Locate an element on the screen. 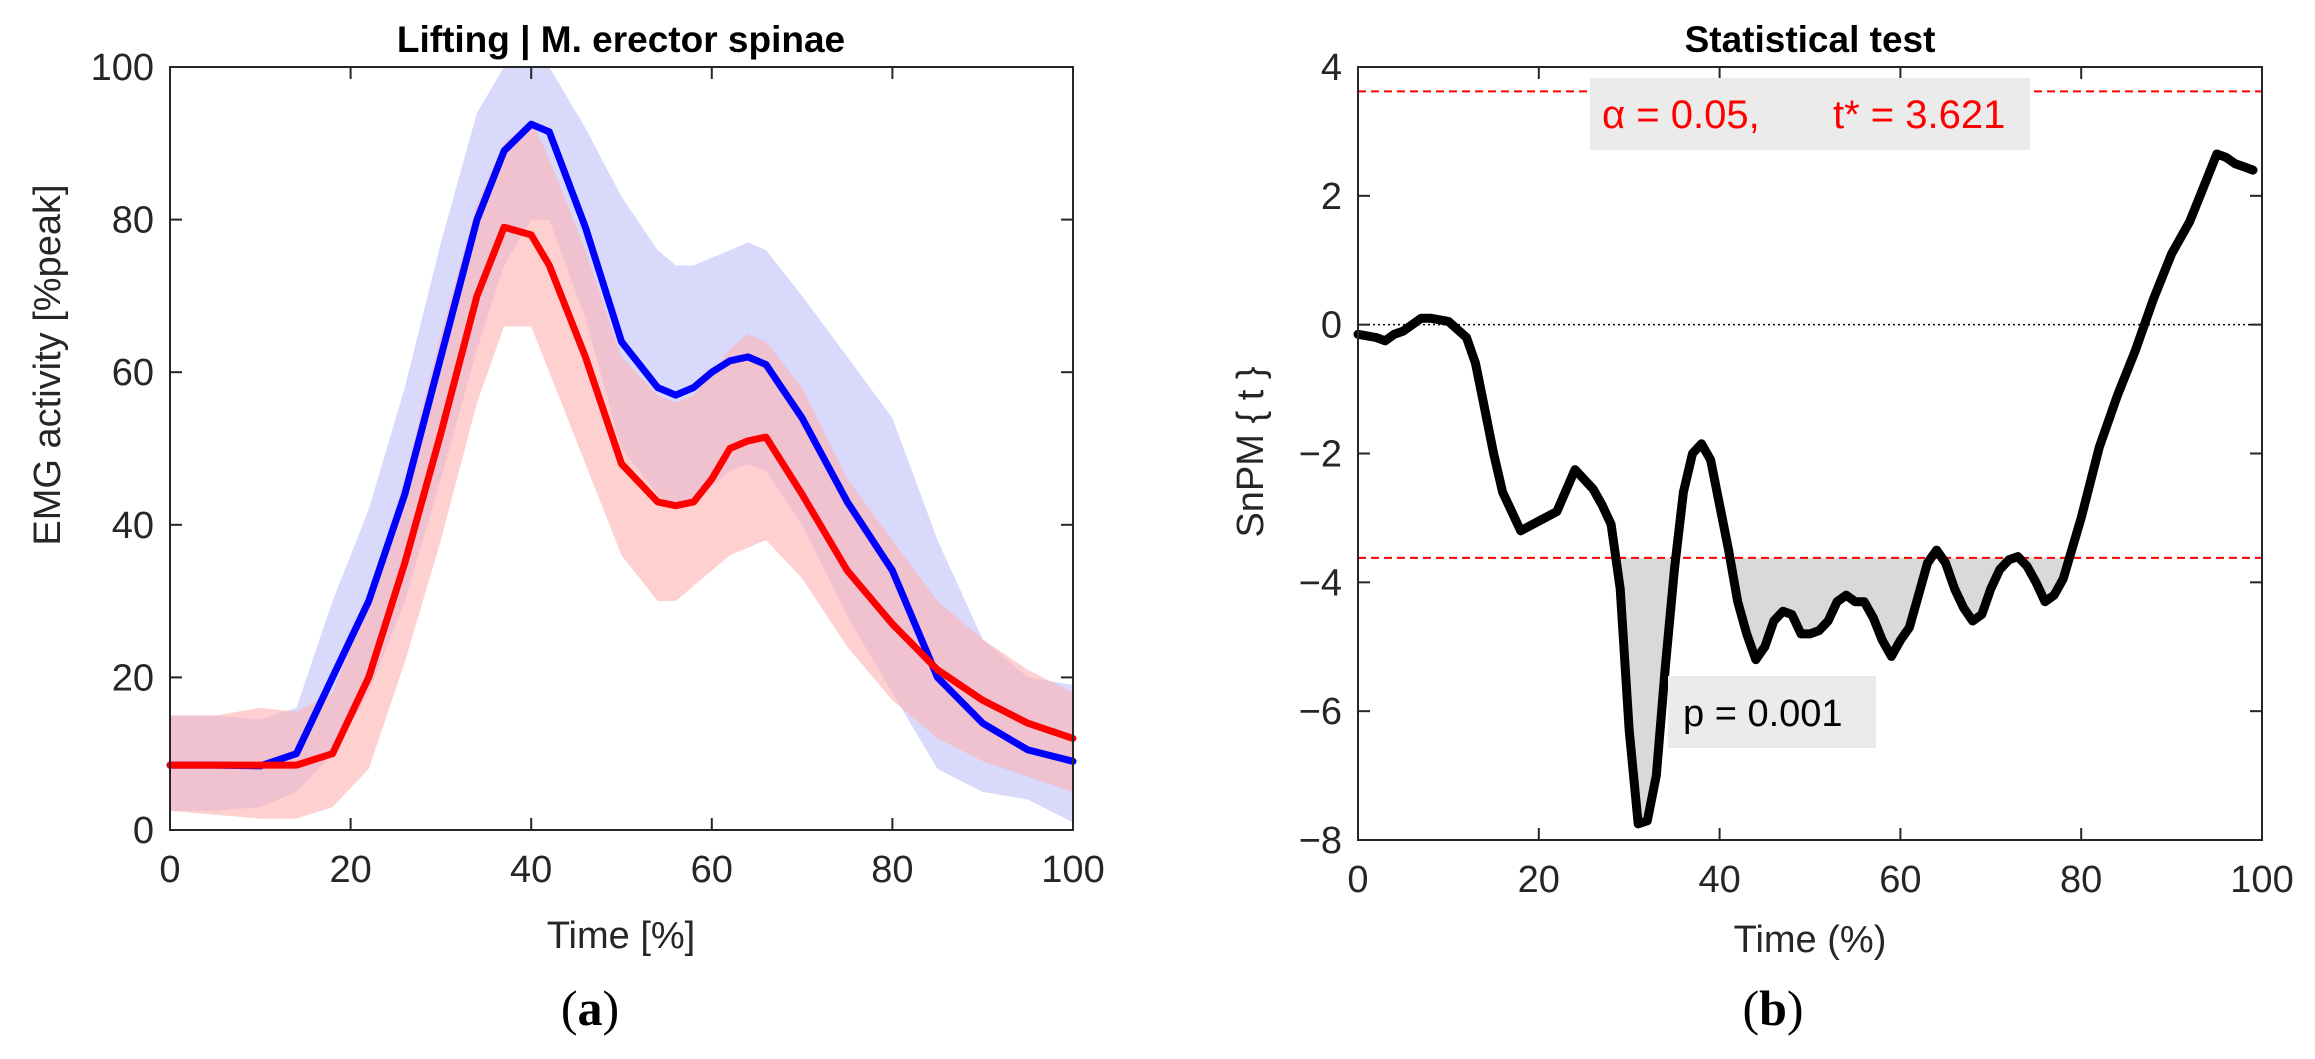  a-x-tick-label: 80 is located at coordinates (892, 870).